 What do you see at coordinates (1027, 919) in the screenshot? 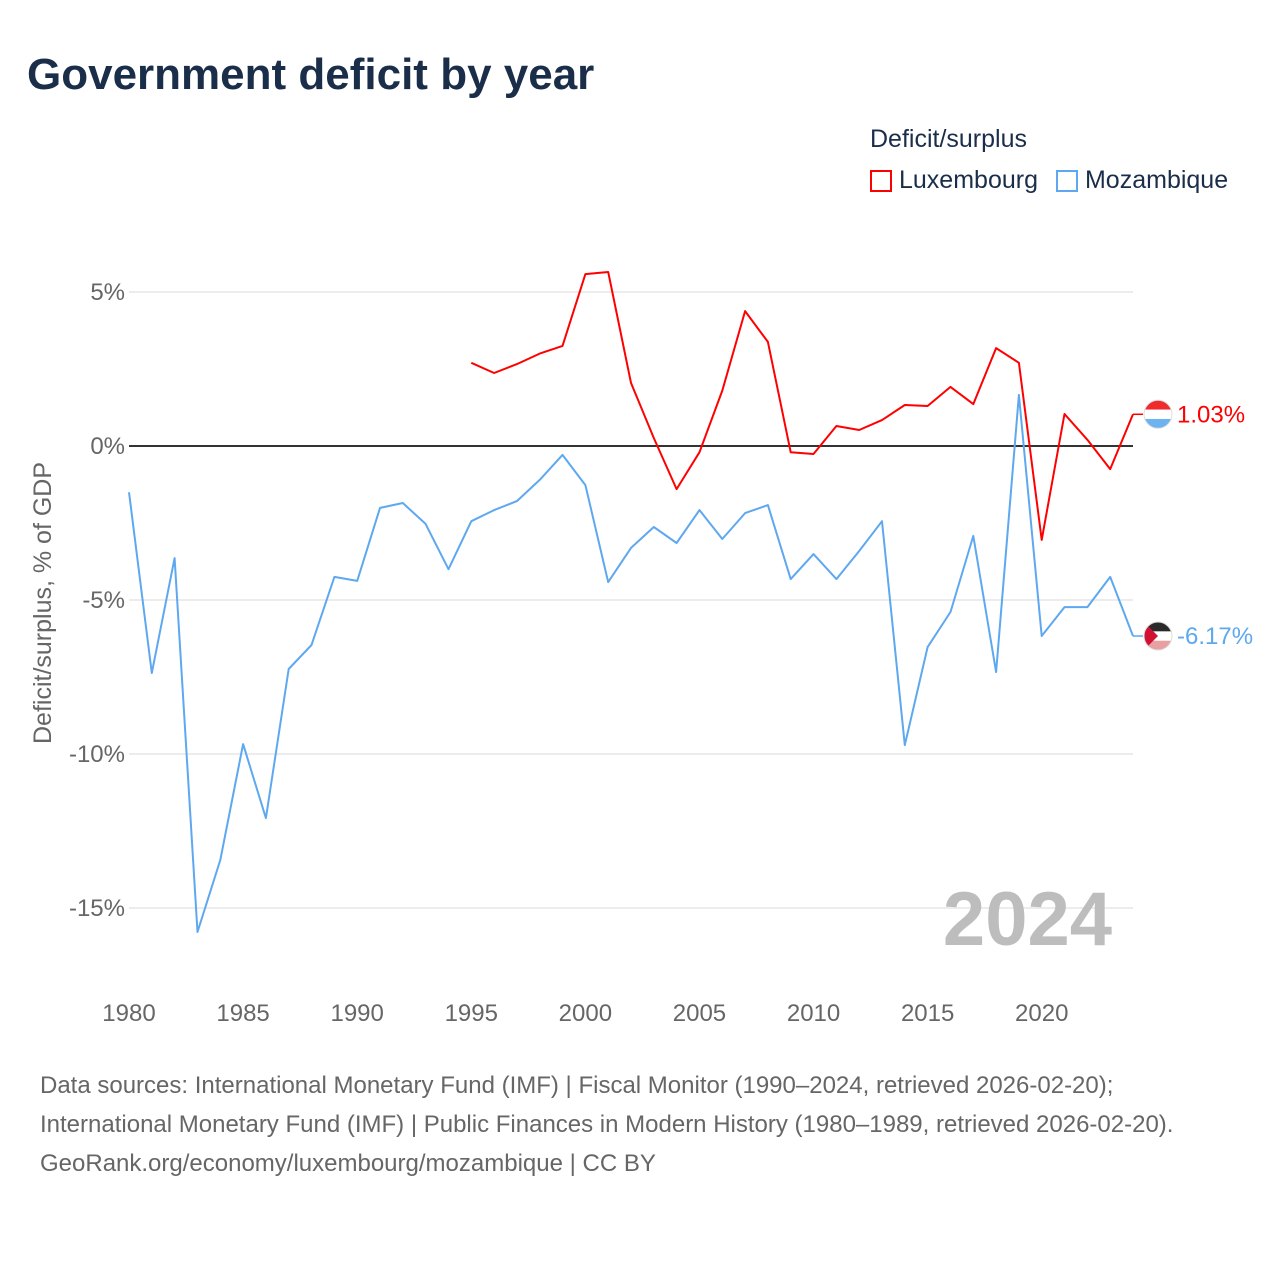
I see `year-watermark: 2024` at bounding box center [1027, 919].